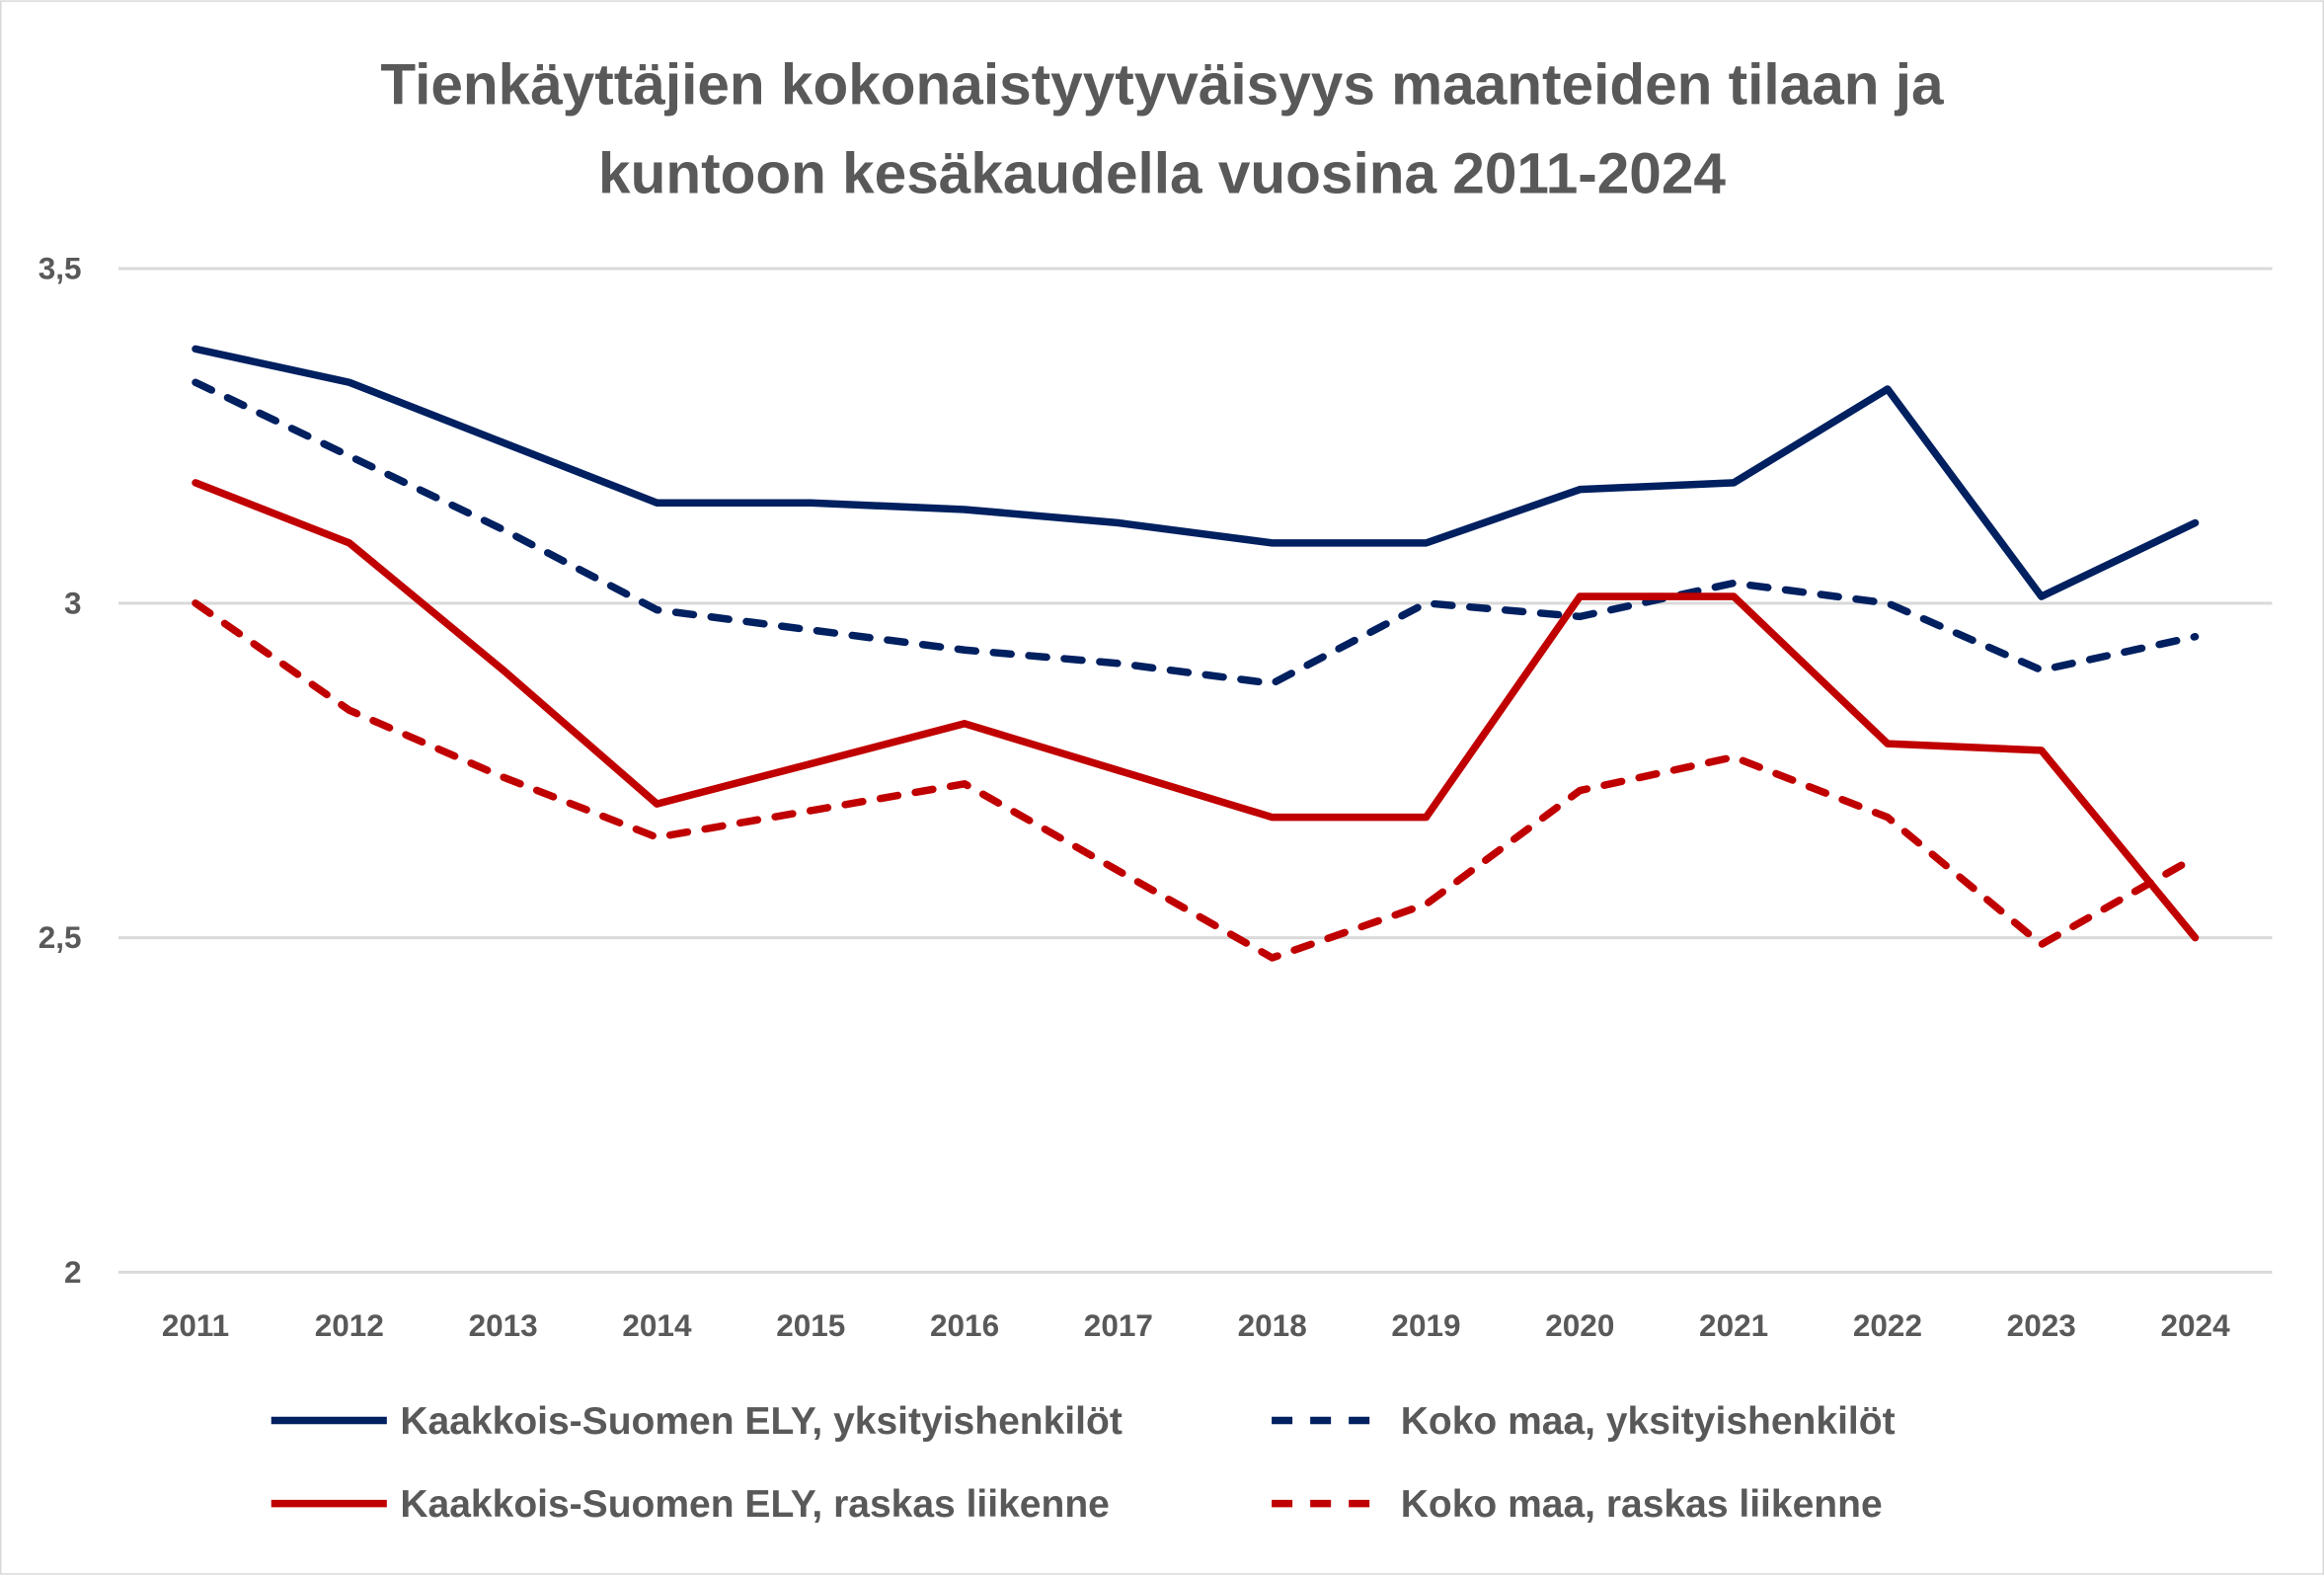 The height and width of the screenshot is (1575, 2324). I want to click on legend-item-2: Koko maa, yksityishenkilöt, so click(1584, 1421).